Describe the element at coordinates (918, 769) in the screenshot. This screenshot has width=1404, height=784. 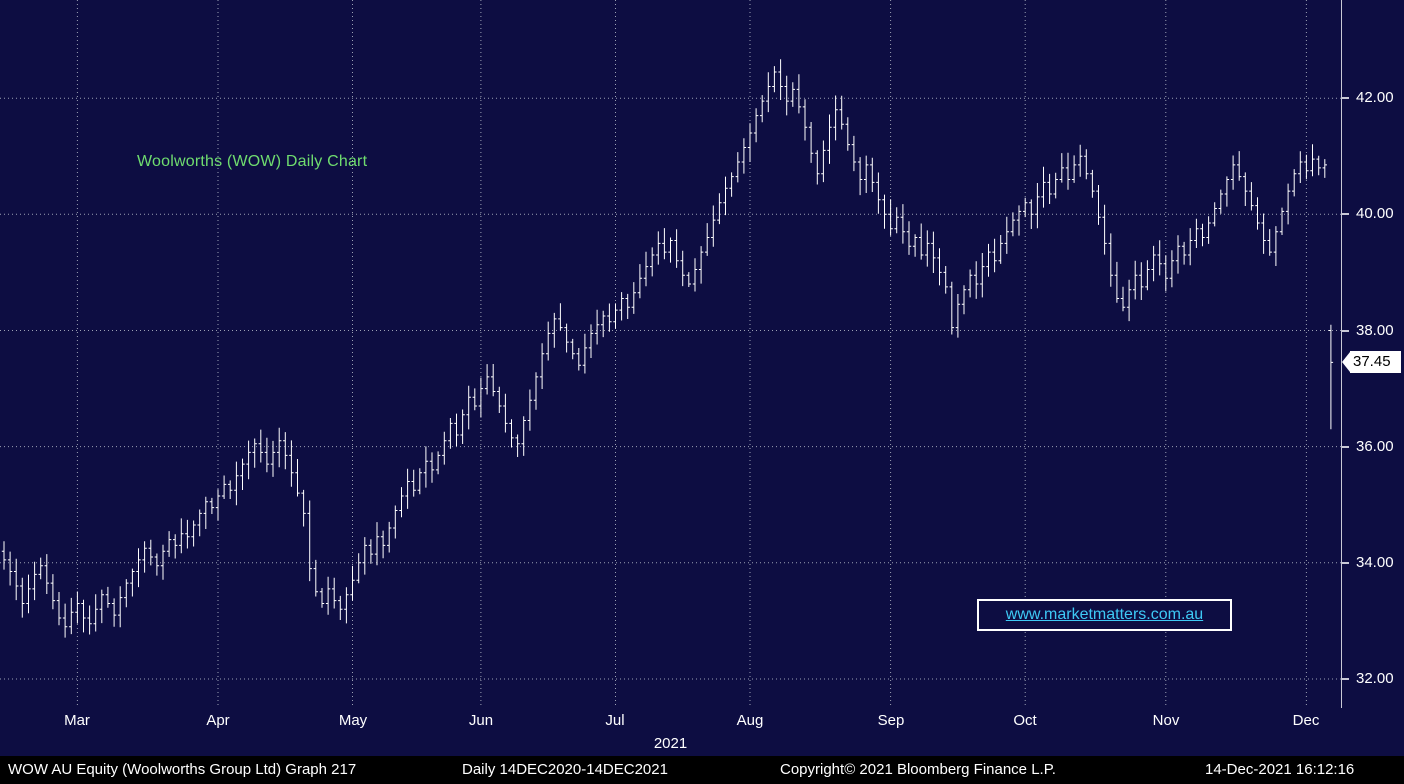
I see `copyright-notice: Copyright© 2021 Bloomberg Finance L.P.` at that location.